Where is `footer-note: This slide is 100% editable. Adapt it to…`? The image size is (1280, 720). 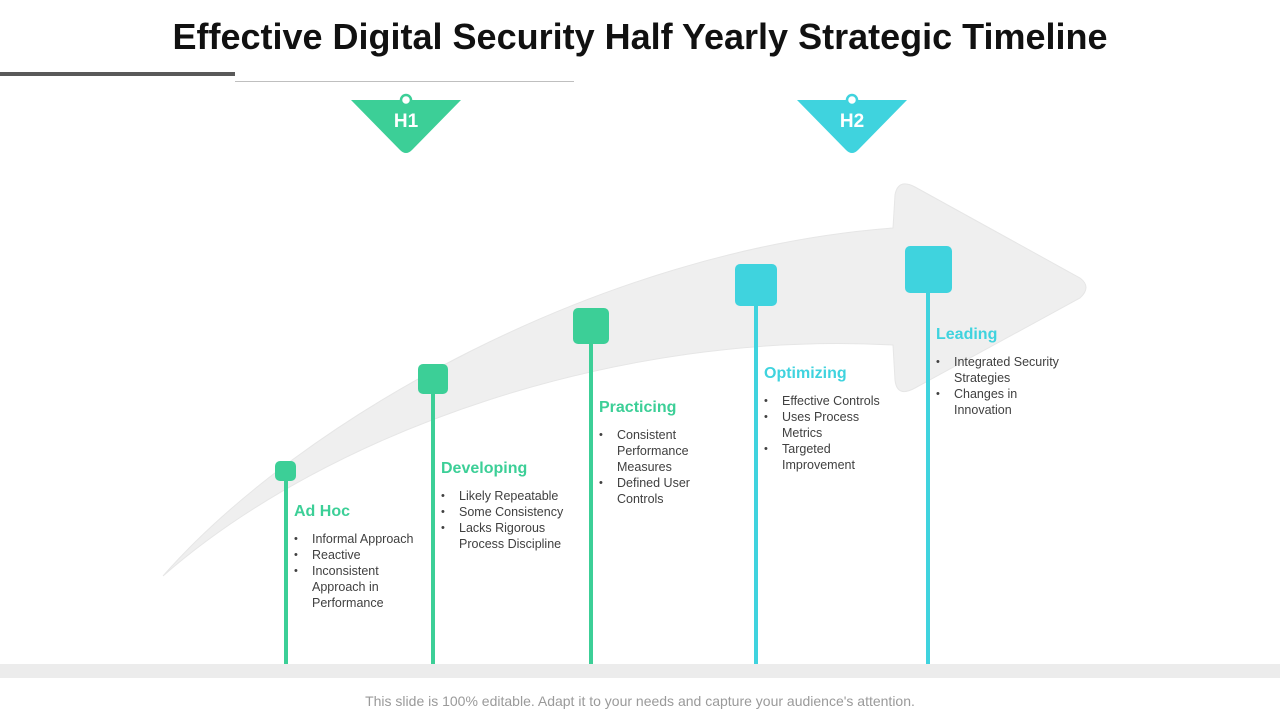
footer-note: This slide is 100% editable. Adapt it to… is located at coordinates (640, 701).